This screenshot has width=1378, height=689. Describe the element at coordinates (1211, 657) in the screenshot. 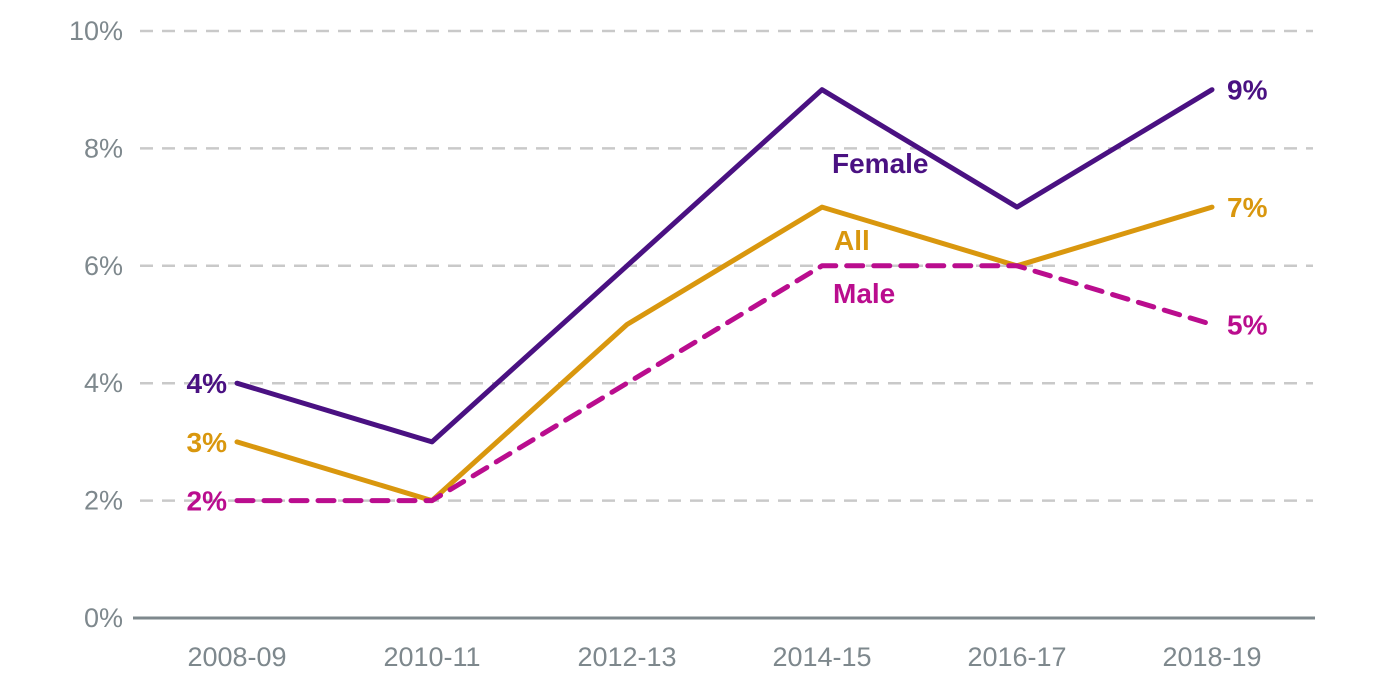

I see `x-tick-label-2018-19: 2018-19` at that location.